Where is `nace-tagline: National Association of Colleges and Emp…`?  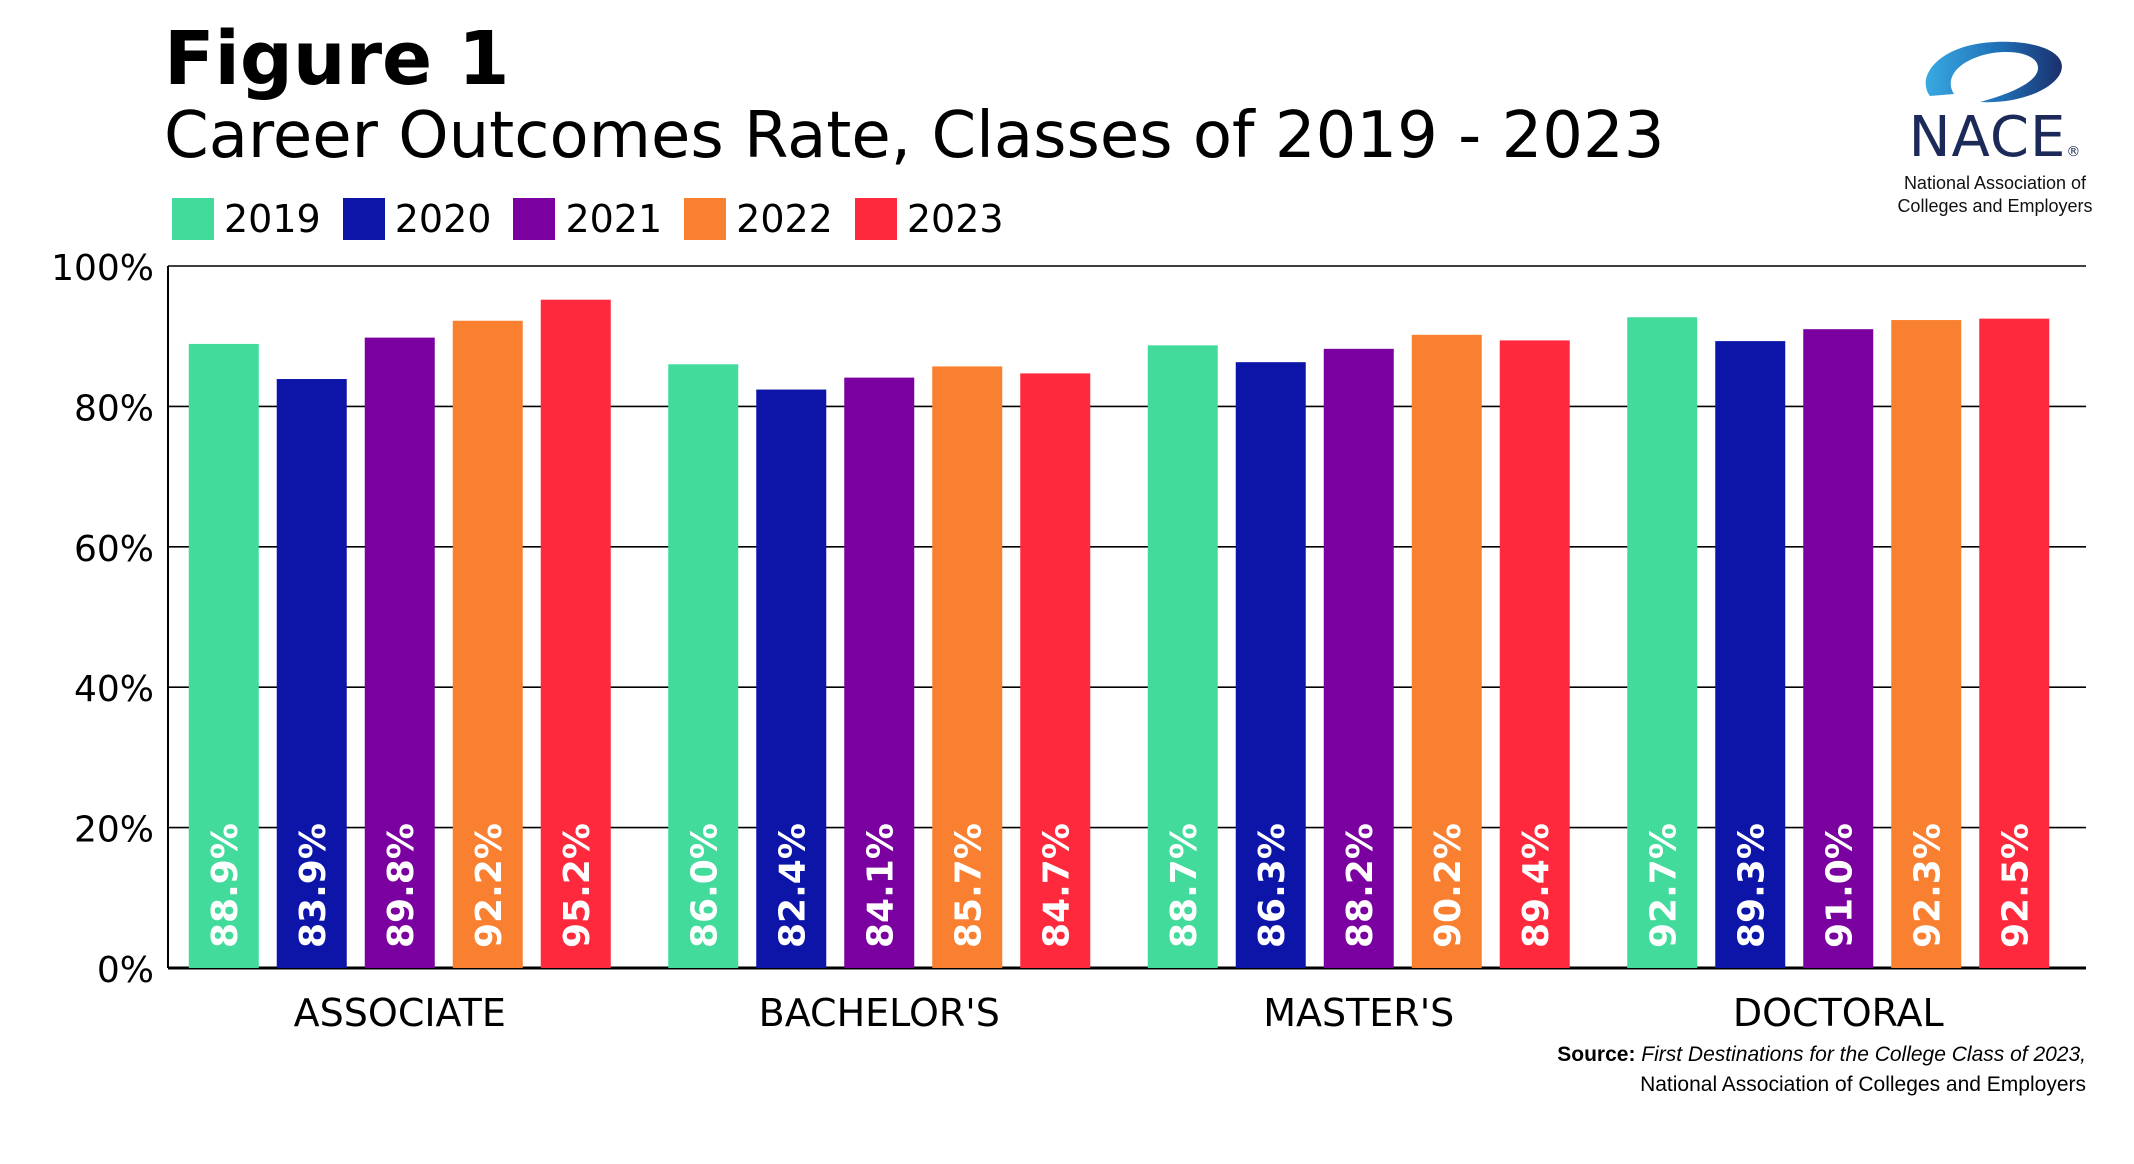
nace-tagline: National Association of Colleges and Emp… is located at coordinates (1995, 194).